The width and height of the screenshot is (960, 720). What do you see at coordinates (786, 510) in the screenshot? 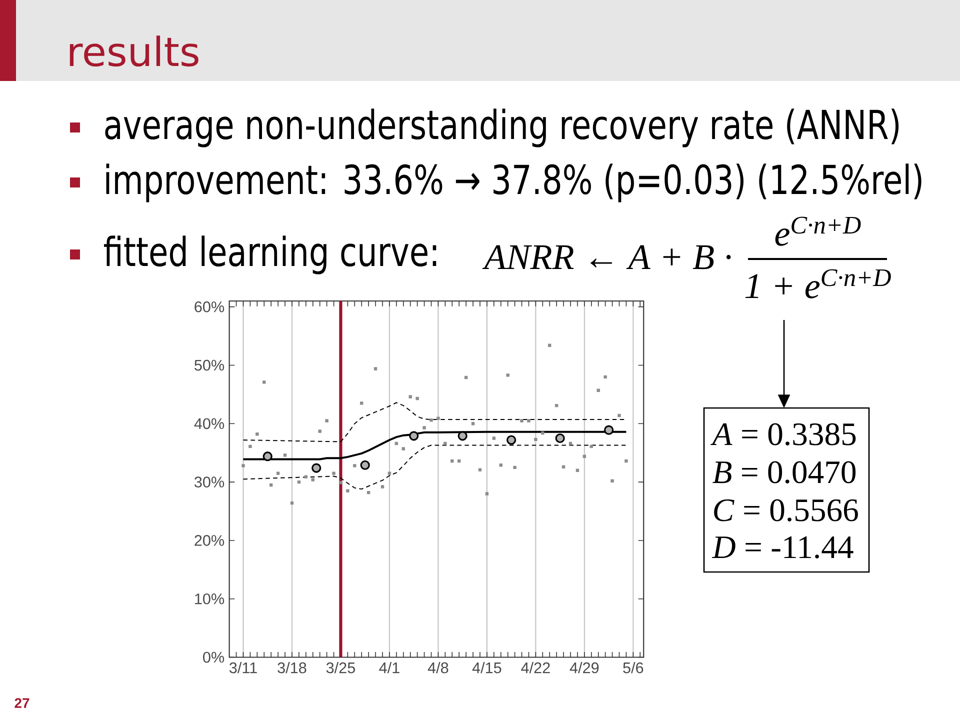
I see `text: C = 0.5566` at bounding box center [786, 510].